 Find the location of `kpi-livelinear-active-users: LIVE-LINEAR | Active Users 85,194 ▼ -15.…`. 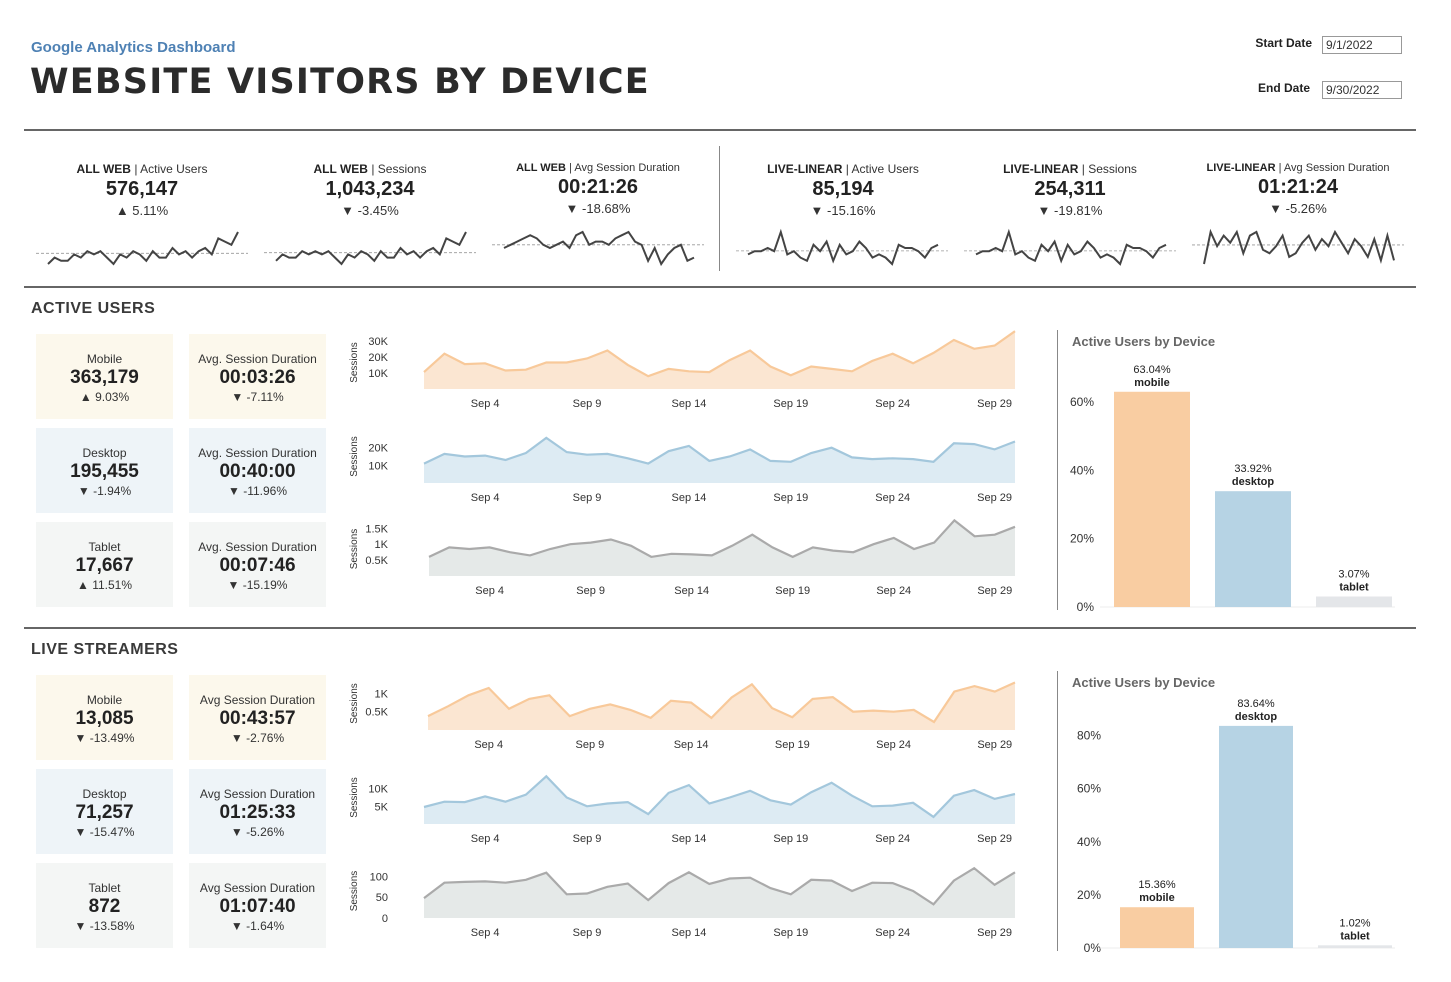

kpi-livelinear-active-users: LIVE-LINEAR | Active Users 85,194 ▼ -15.… is located at coordinates (843, 190).